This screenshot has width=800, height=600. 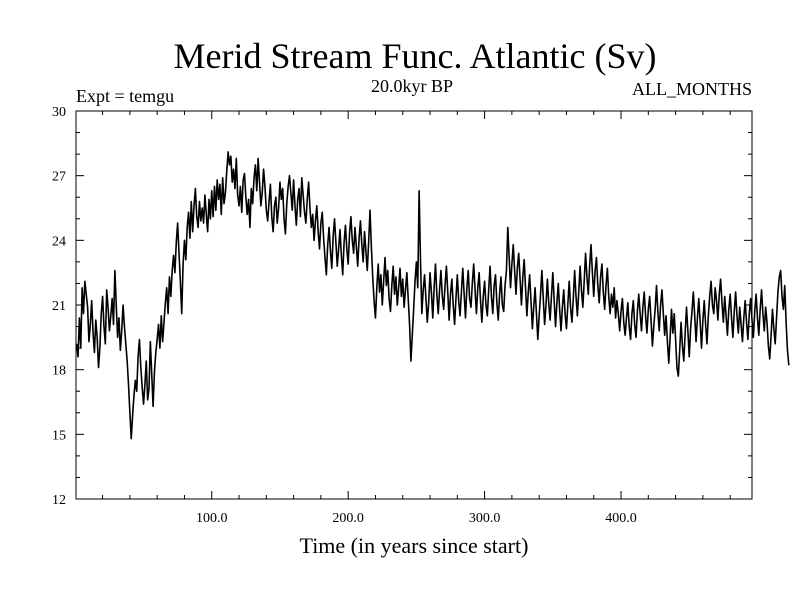 What do you see at coordinates (212, 518) in the screenshot?
I see `x-tick-label: 100.0` at bounding box center [212, 518].